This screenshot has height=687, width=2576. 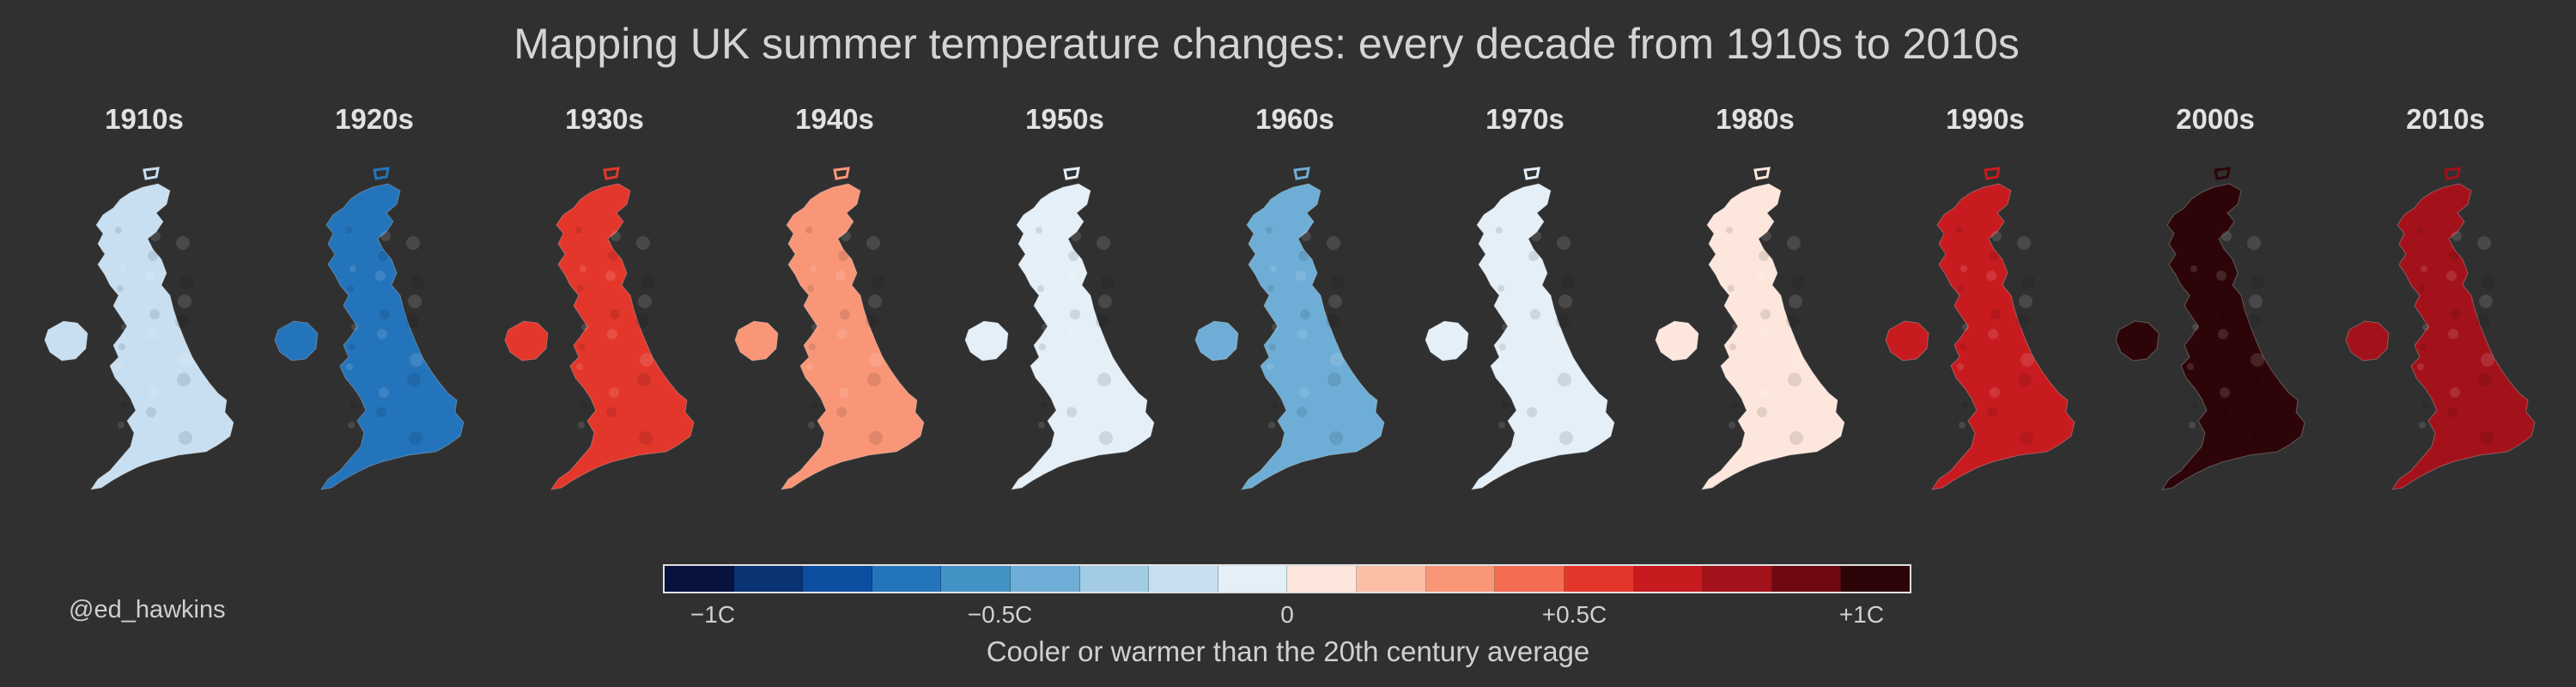 What do you see at coordinates (1000, 614) in the screenshot?
I see `colorbar-tick-label: −0.5C` at bounding box center [1000, 614].